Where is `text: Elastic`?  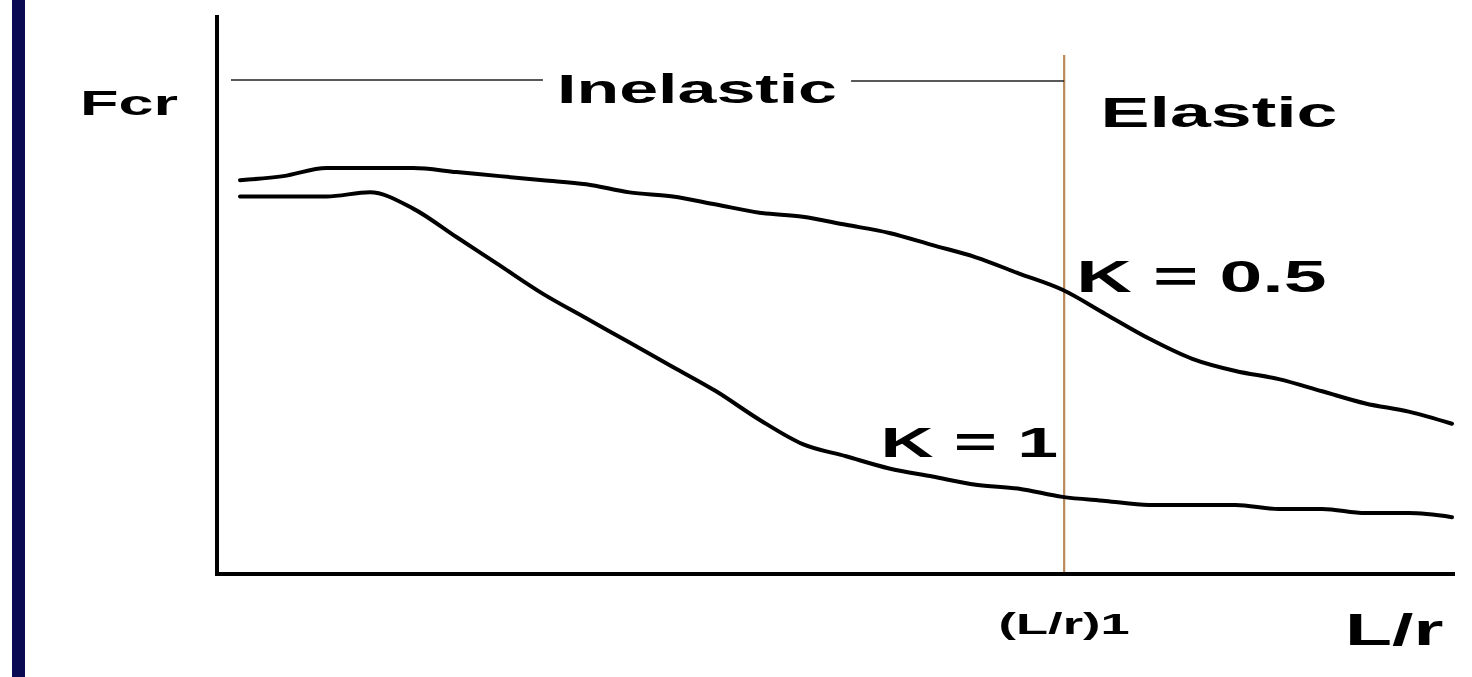 text: Elastic is located at coordinates (1219, 113).